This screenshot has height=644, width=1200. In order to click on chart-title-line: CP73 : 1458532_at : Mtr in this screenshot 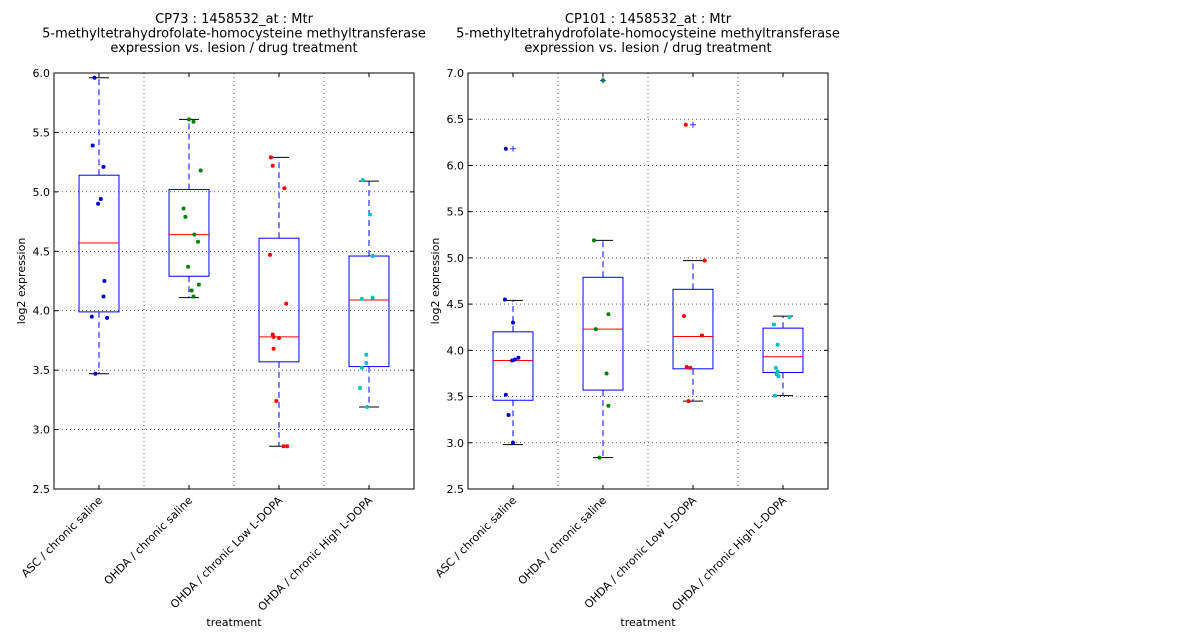, I will do `click(234, 19)`.